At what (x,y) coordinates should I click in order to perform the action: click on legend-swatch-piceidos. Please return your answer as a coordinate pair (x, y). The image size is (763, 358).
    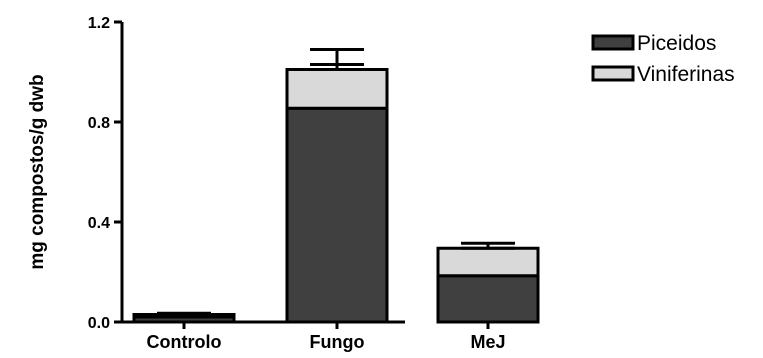
    Looking at the image, I should click on (613, 42).